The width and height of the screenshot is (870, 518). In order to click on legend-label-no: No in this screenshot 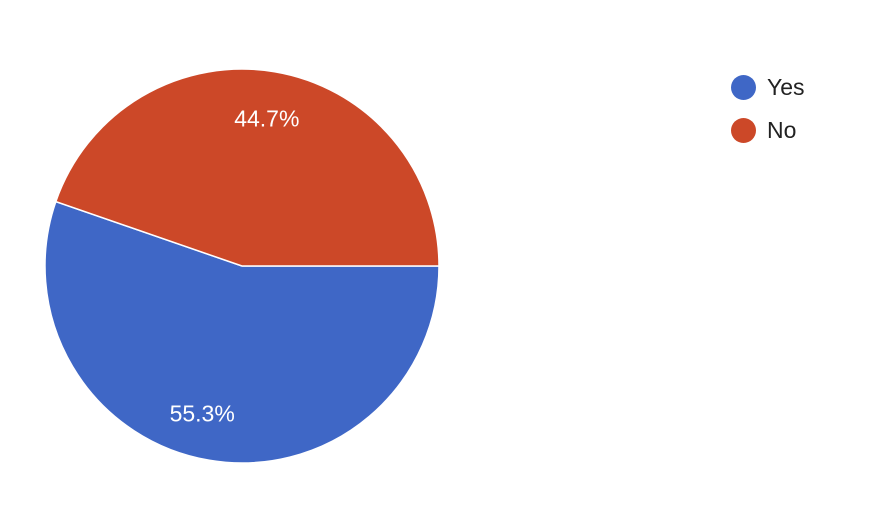, I will do `click(782, 130)`.